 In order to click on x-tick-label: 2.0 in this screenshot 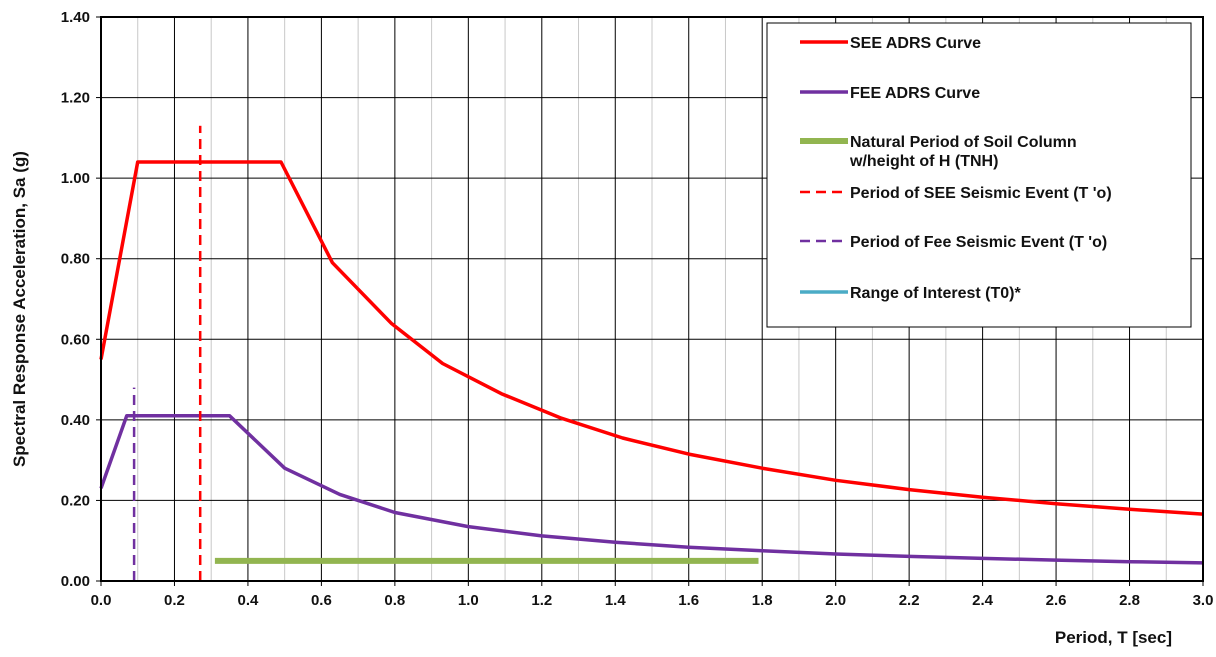, I will do `click(835, 600)`.